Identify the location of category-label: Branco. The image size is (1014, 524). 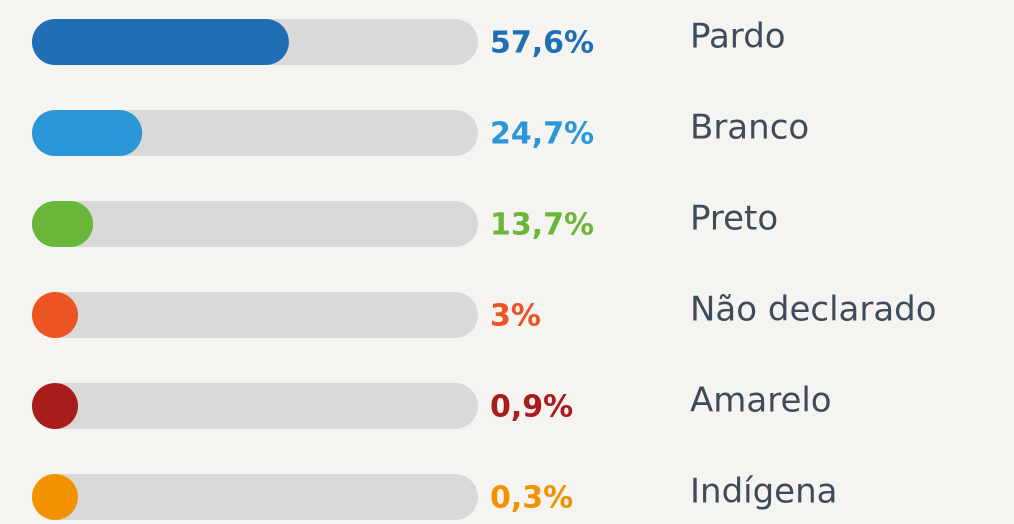
(749, 128).